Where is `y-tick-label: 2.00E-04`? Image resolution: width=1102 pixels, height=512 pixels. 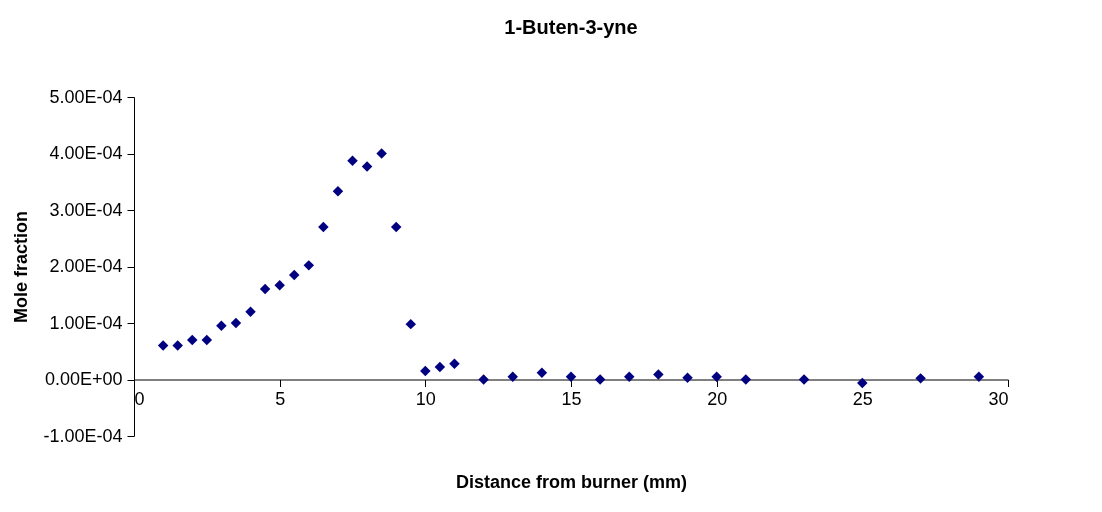 y-tick-label: 2.00E-04 is located at coordinates (86, 266).